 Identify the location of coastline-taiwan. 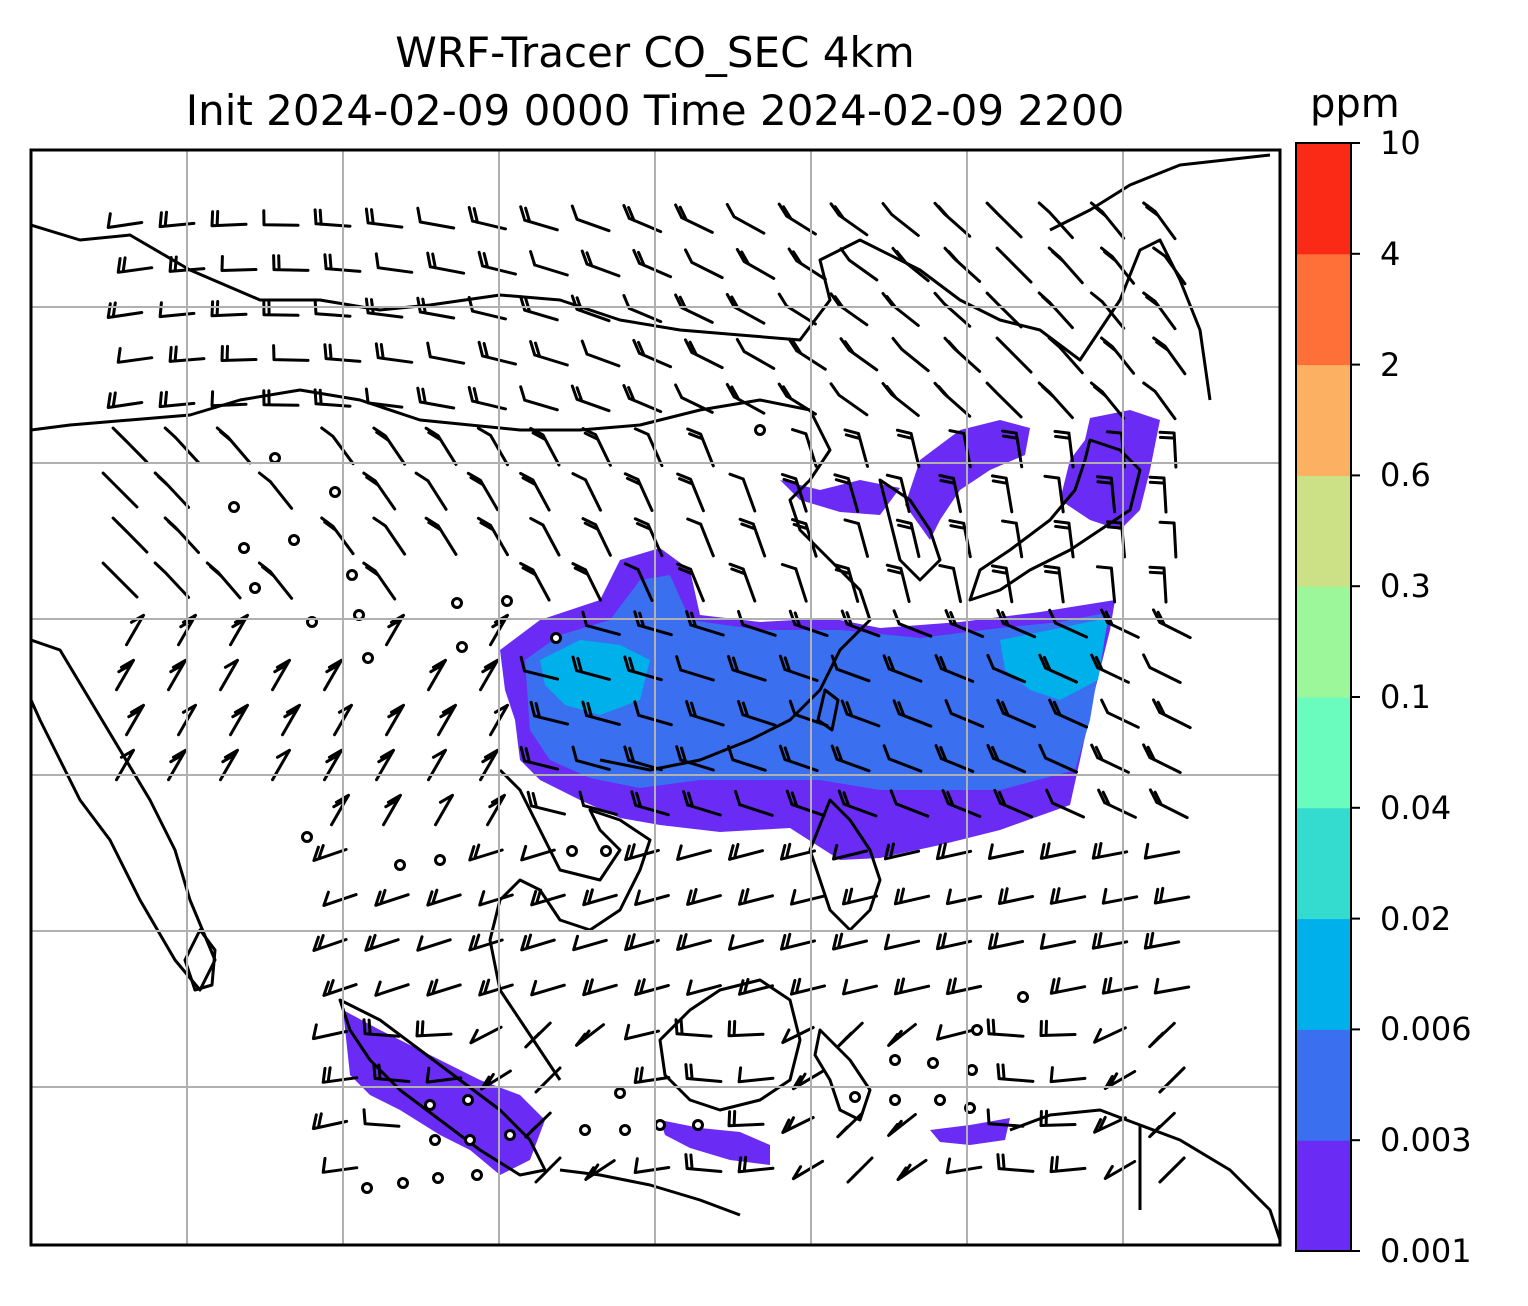
(828, 710).